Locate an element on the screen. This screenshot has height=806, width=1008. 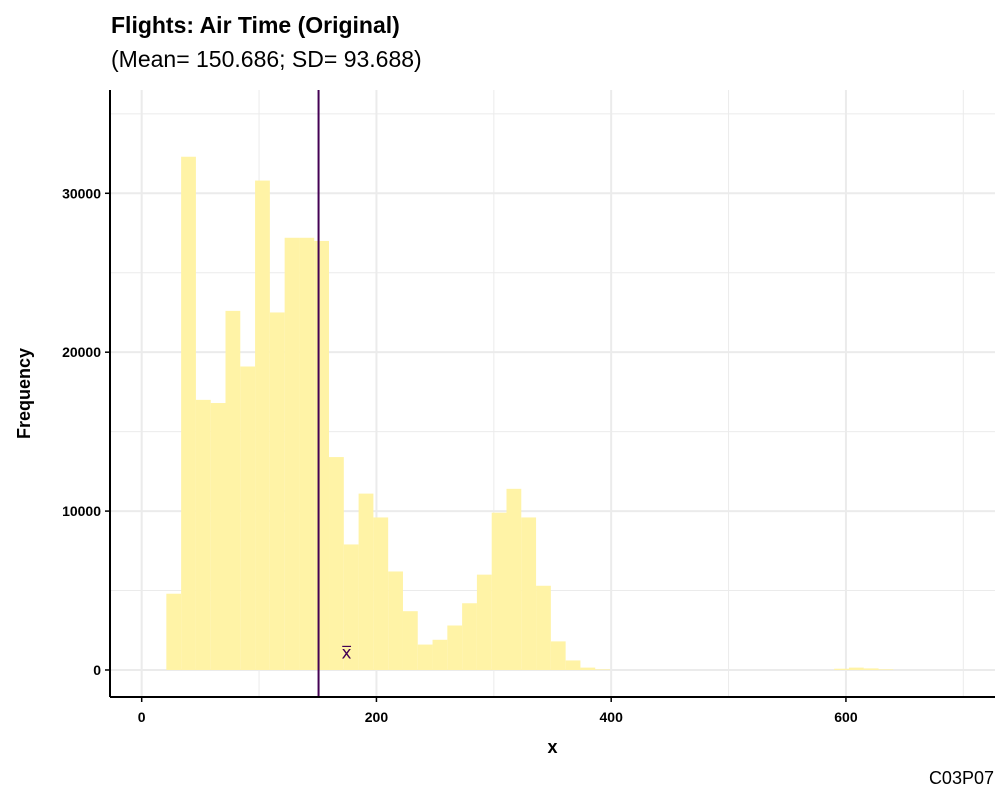
chart-caption: C03P07 is located at coordinates (961, 778).